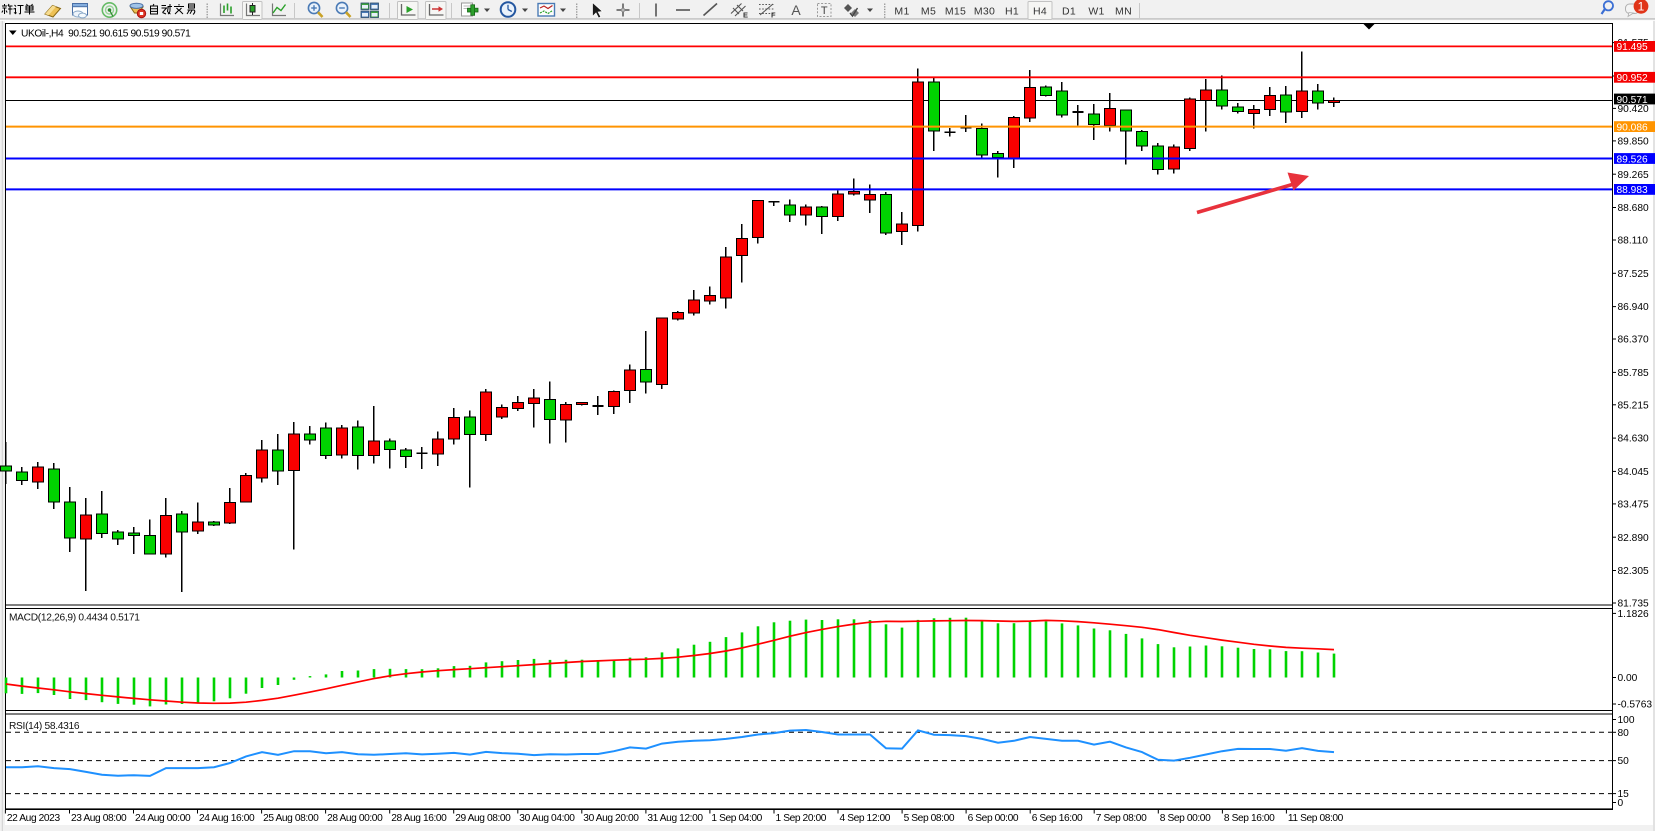  Describe the element at coordinates (1069, 12) in the screenshot. I see `svg-text: D1` at that location.